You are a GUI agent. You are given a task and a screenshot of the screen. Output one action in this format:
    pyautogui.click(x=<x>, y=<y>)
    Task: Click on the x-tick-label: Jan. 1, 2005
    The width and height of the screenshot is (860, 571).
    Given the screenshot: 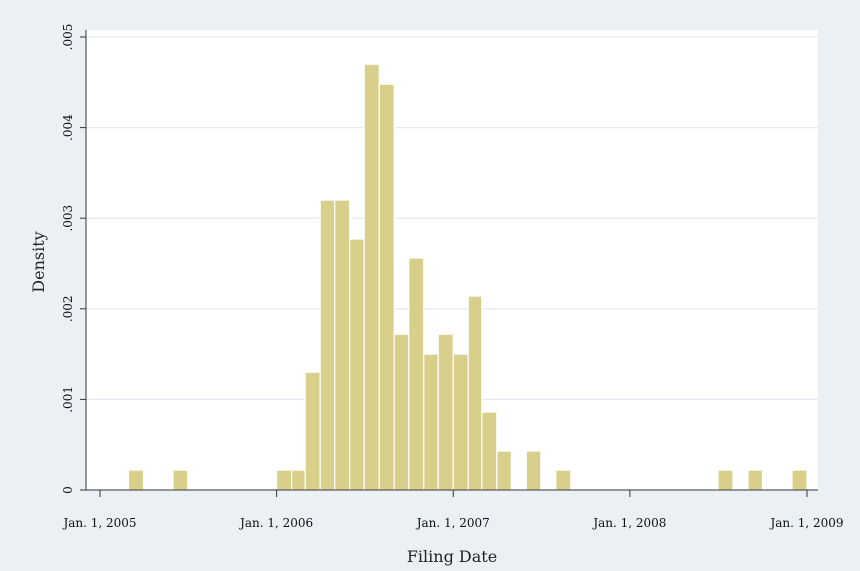 What is the action you would take?
    pyautogui.click(x=98, y=523)
    